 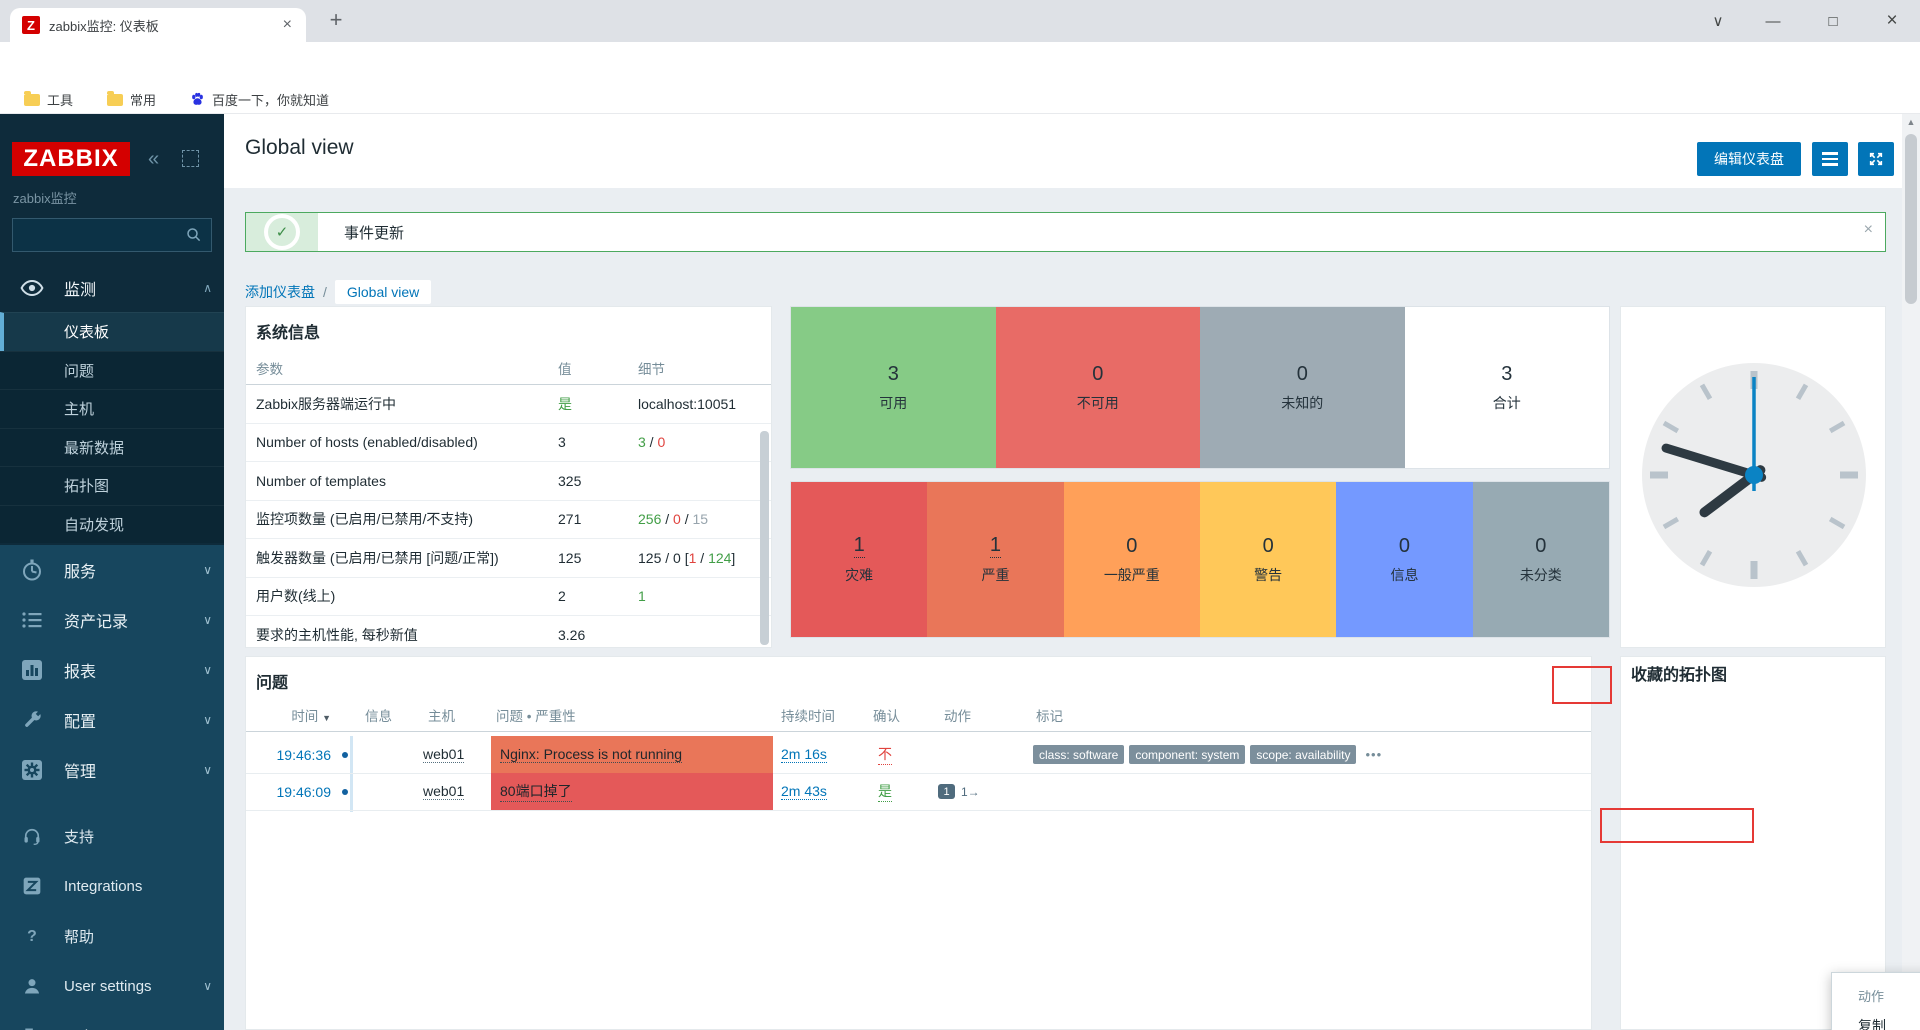 I want to click on fullscreen-button, so click(x=1876, y=159).